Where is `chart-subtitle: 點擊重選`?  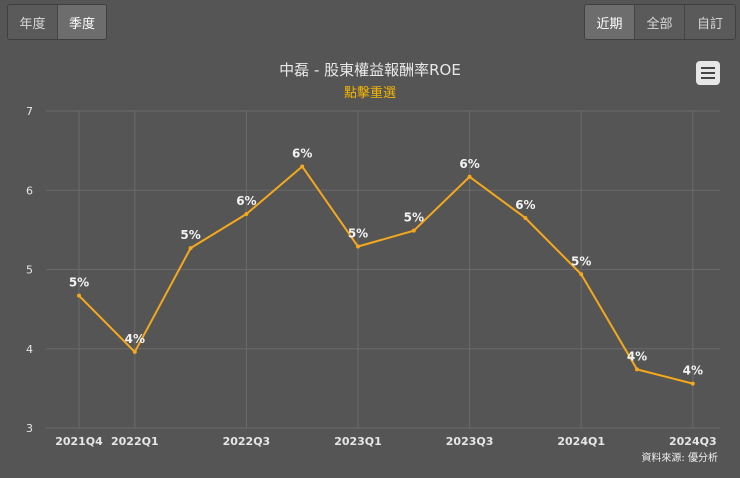
chart-subtitle: 點擊重選 is located at coordinates (369, 93).